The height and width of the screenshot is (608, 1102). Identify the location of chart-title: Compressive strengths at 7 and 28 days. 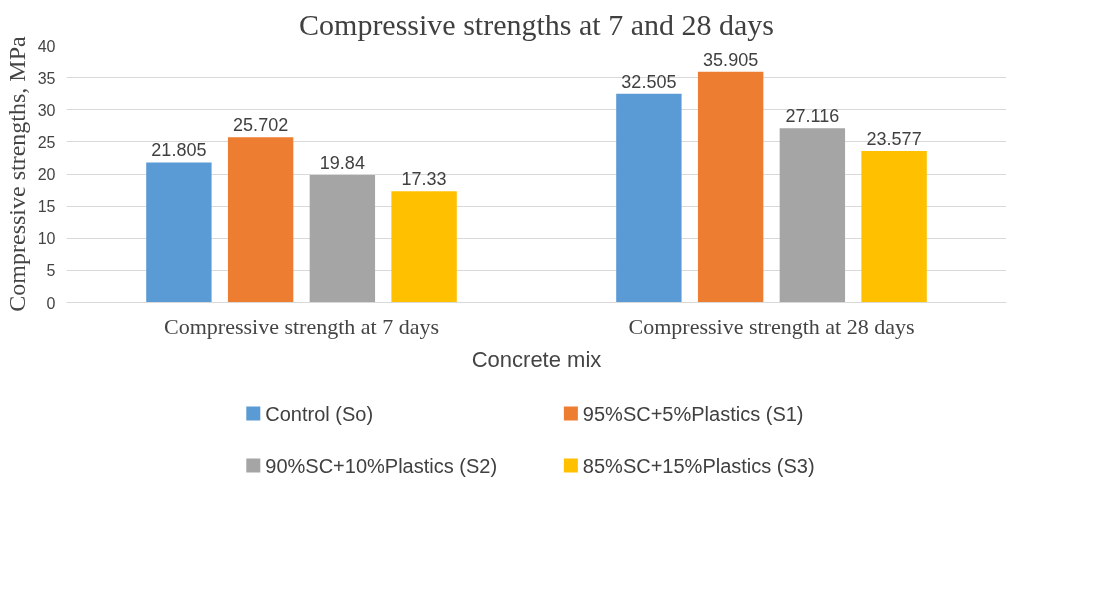
(536, 24).